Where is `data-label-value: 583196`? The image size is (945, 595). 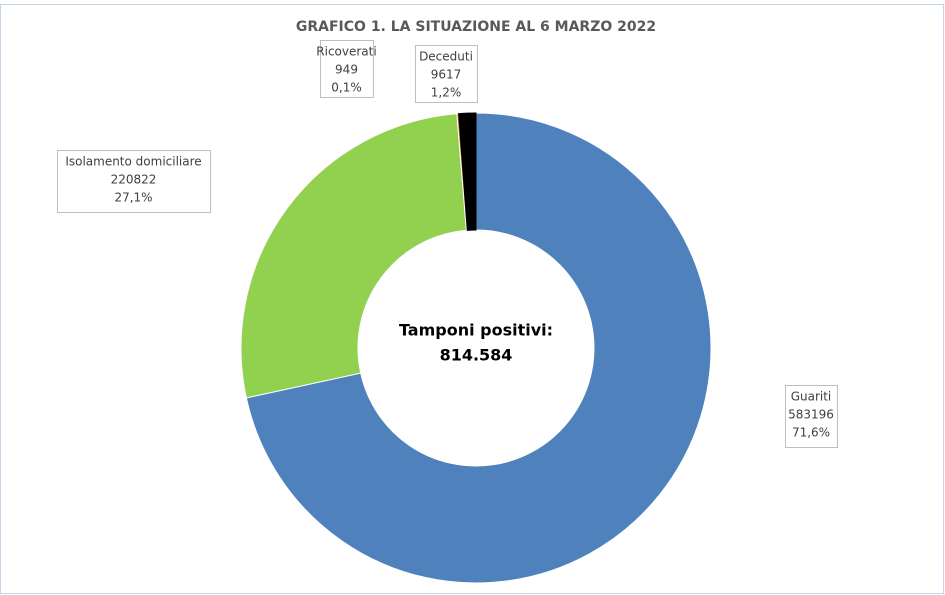
data-label-value: 583196 is located at coordinates (811, 415).